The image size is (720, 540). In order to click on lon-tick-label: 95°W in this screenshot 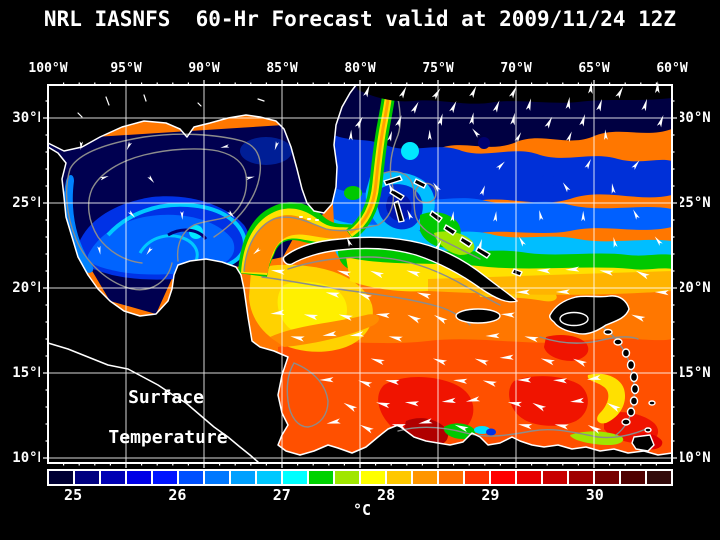, I will do `click(126, 68)`.